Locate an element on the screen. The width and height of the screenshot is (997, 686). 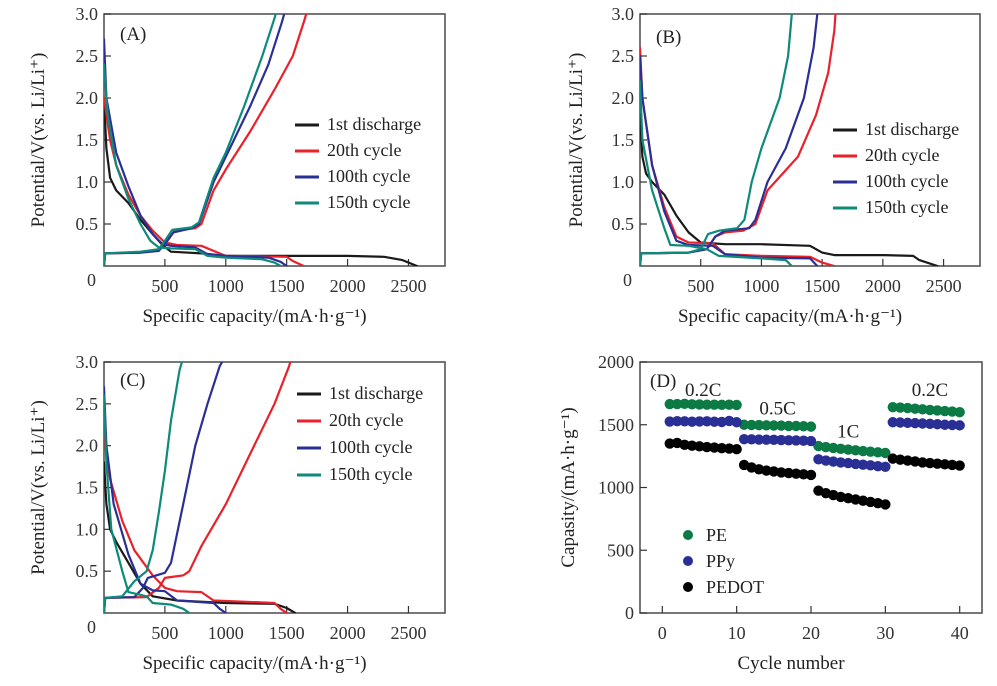
panel-label: (B) is located at coordinates (668, 37).